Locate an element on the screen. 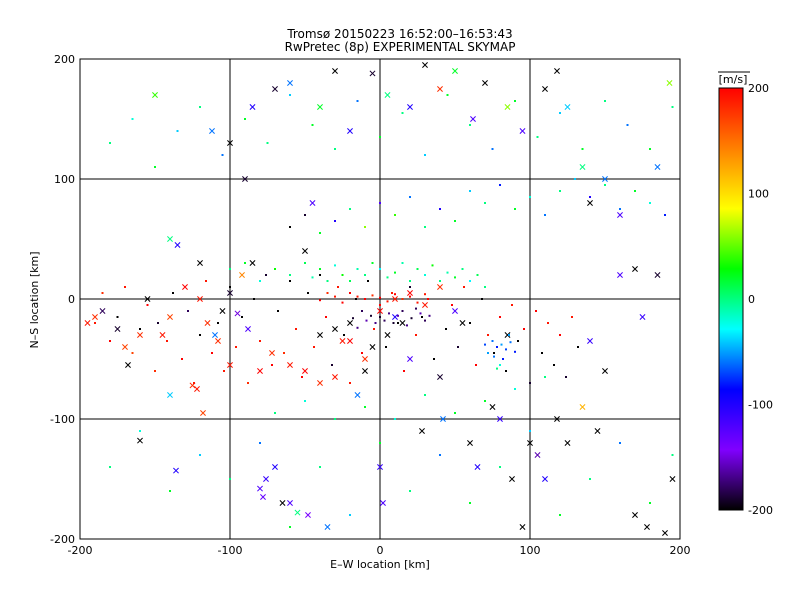 The width and height of the screenshot is (800, 600). y-axis-label: N–S location [km] is located at coordinates (34, 299).